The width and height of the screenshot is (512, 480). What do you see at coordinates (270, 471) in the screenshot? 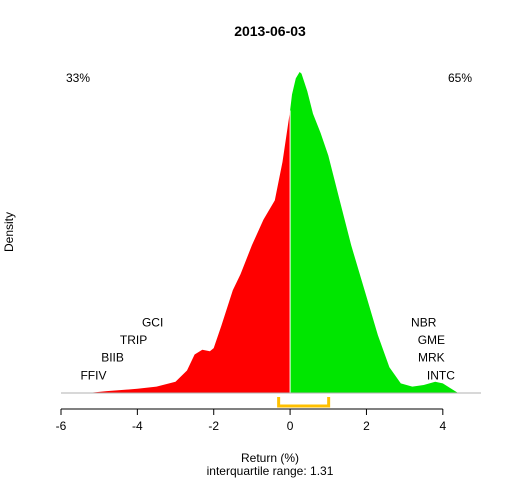
I see `iqr-caption: interquartile range: 1.31` at bounding box center [270, 471].